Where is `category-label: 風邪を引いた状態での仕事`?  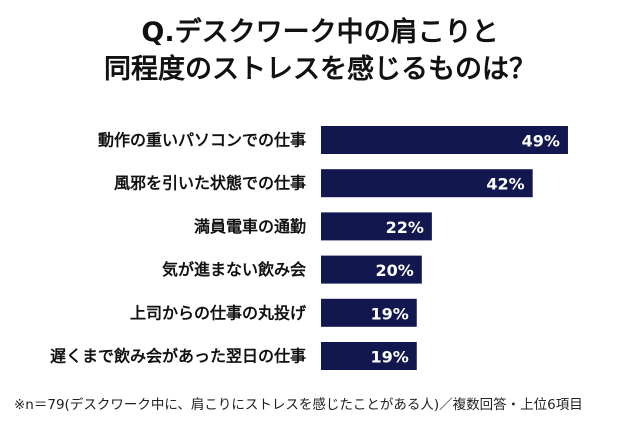
category-label: 風邪を引いた状態での仕事 is located at coordinates (210, 183).